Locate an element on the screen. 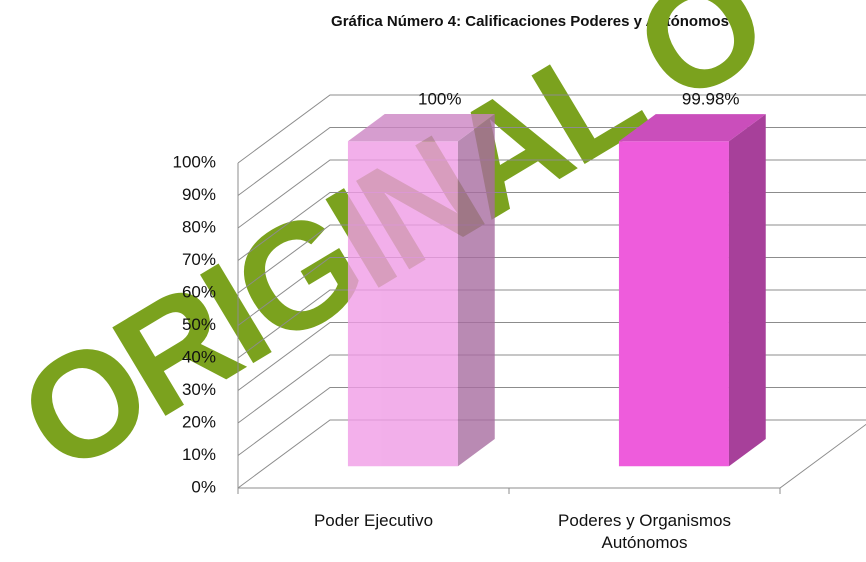 This screenshot has height=562, width=866. value-label: 100% is located at coordinates (439, 99).